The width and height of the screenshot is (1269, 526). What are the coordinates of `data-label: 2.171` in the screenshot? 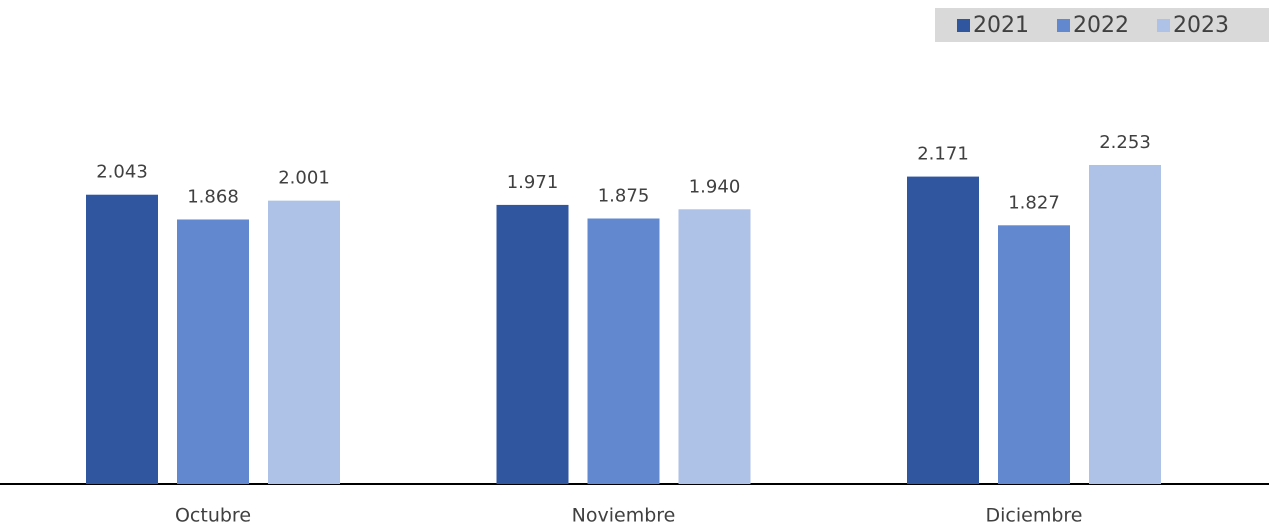 It's located at (943, 154).